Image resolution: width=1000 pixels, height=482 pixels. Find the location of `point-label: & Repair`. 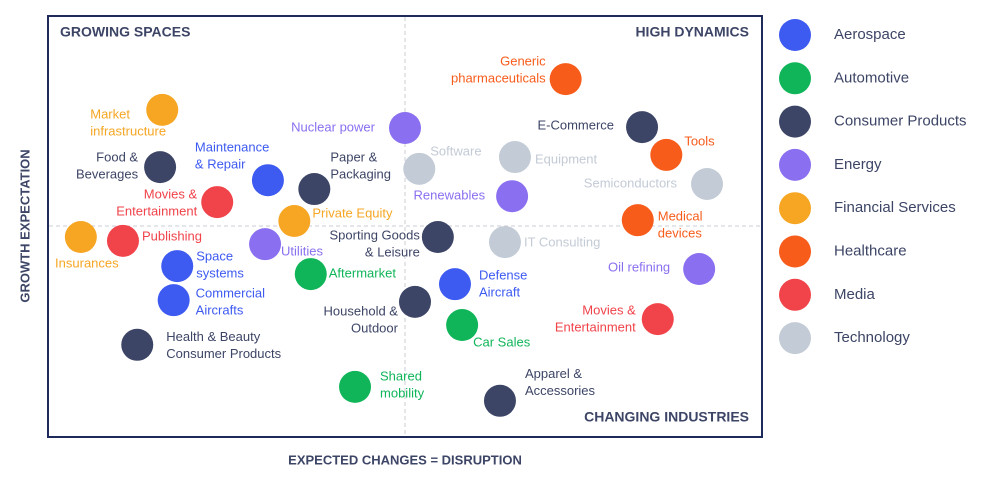

point-label: & Repair is located at coordinates (220, 164).